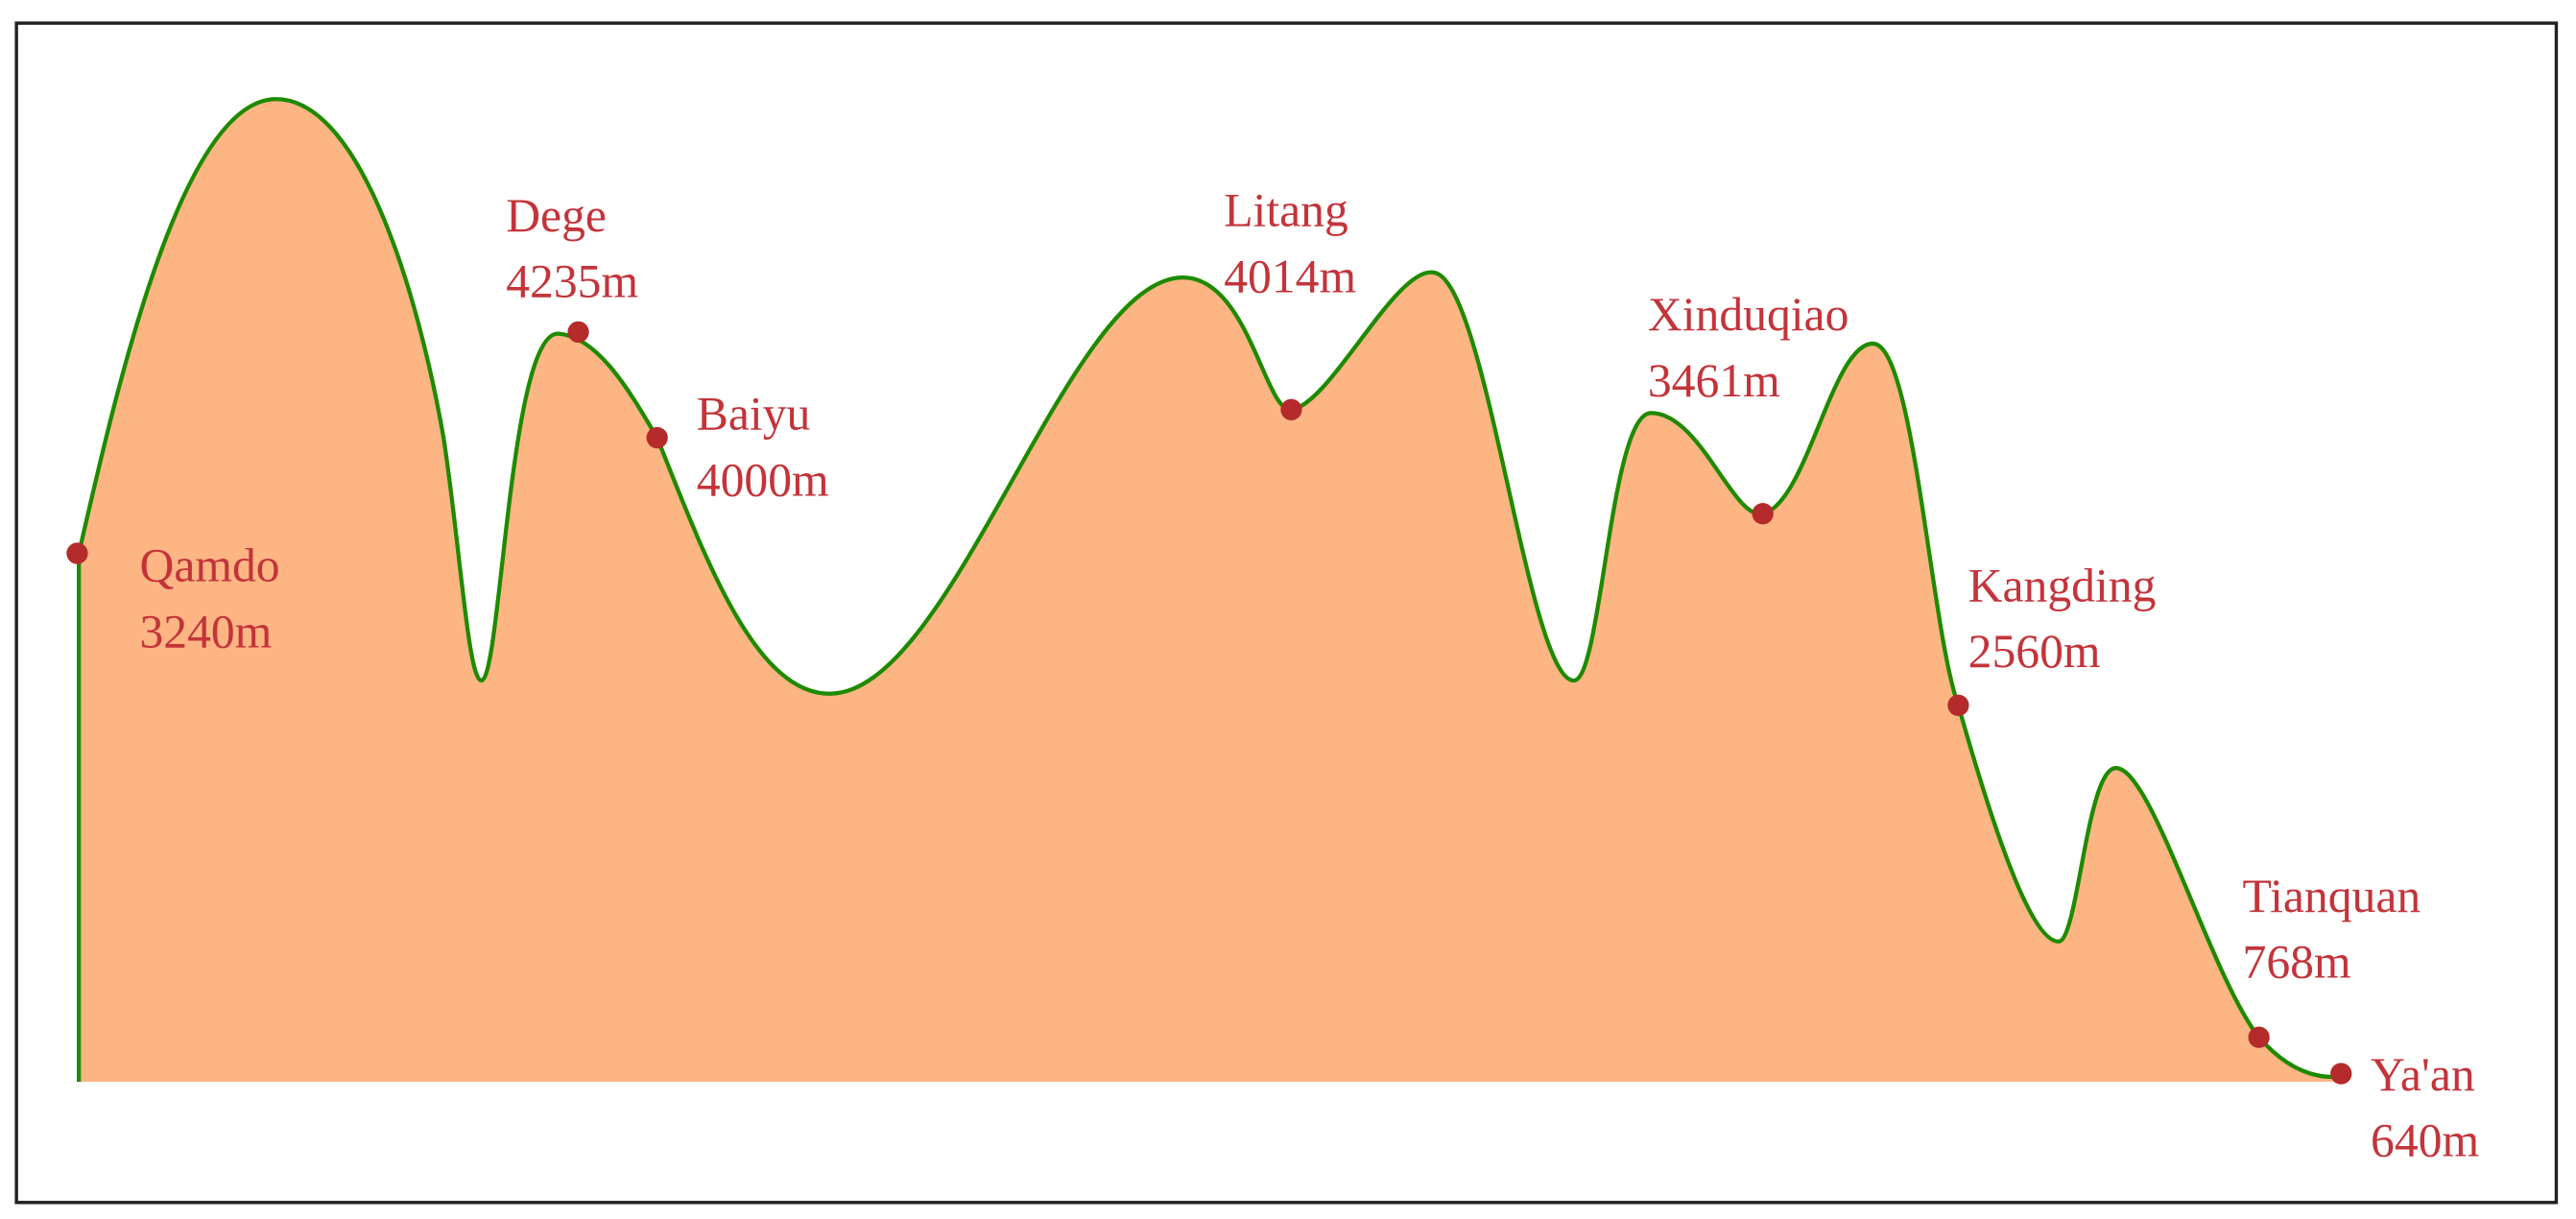 The image size is (2576, 1219). What do you see at coordinates (556, 215) in the screenshot?
I see `station-name: Dege` at bounding box center [556, 215].